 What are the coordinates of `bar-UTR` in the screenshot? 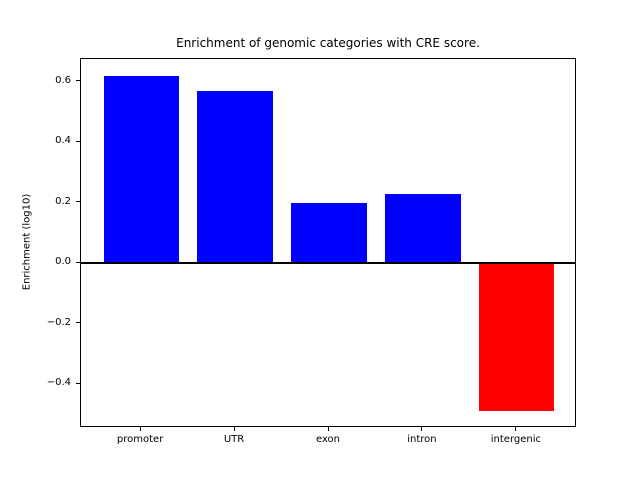 It's located at (235, 177).